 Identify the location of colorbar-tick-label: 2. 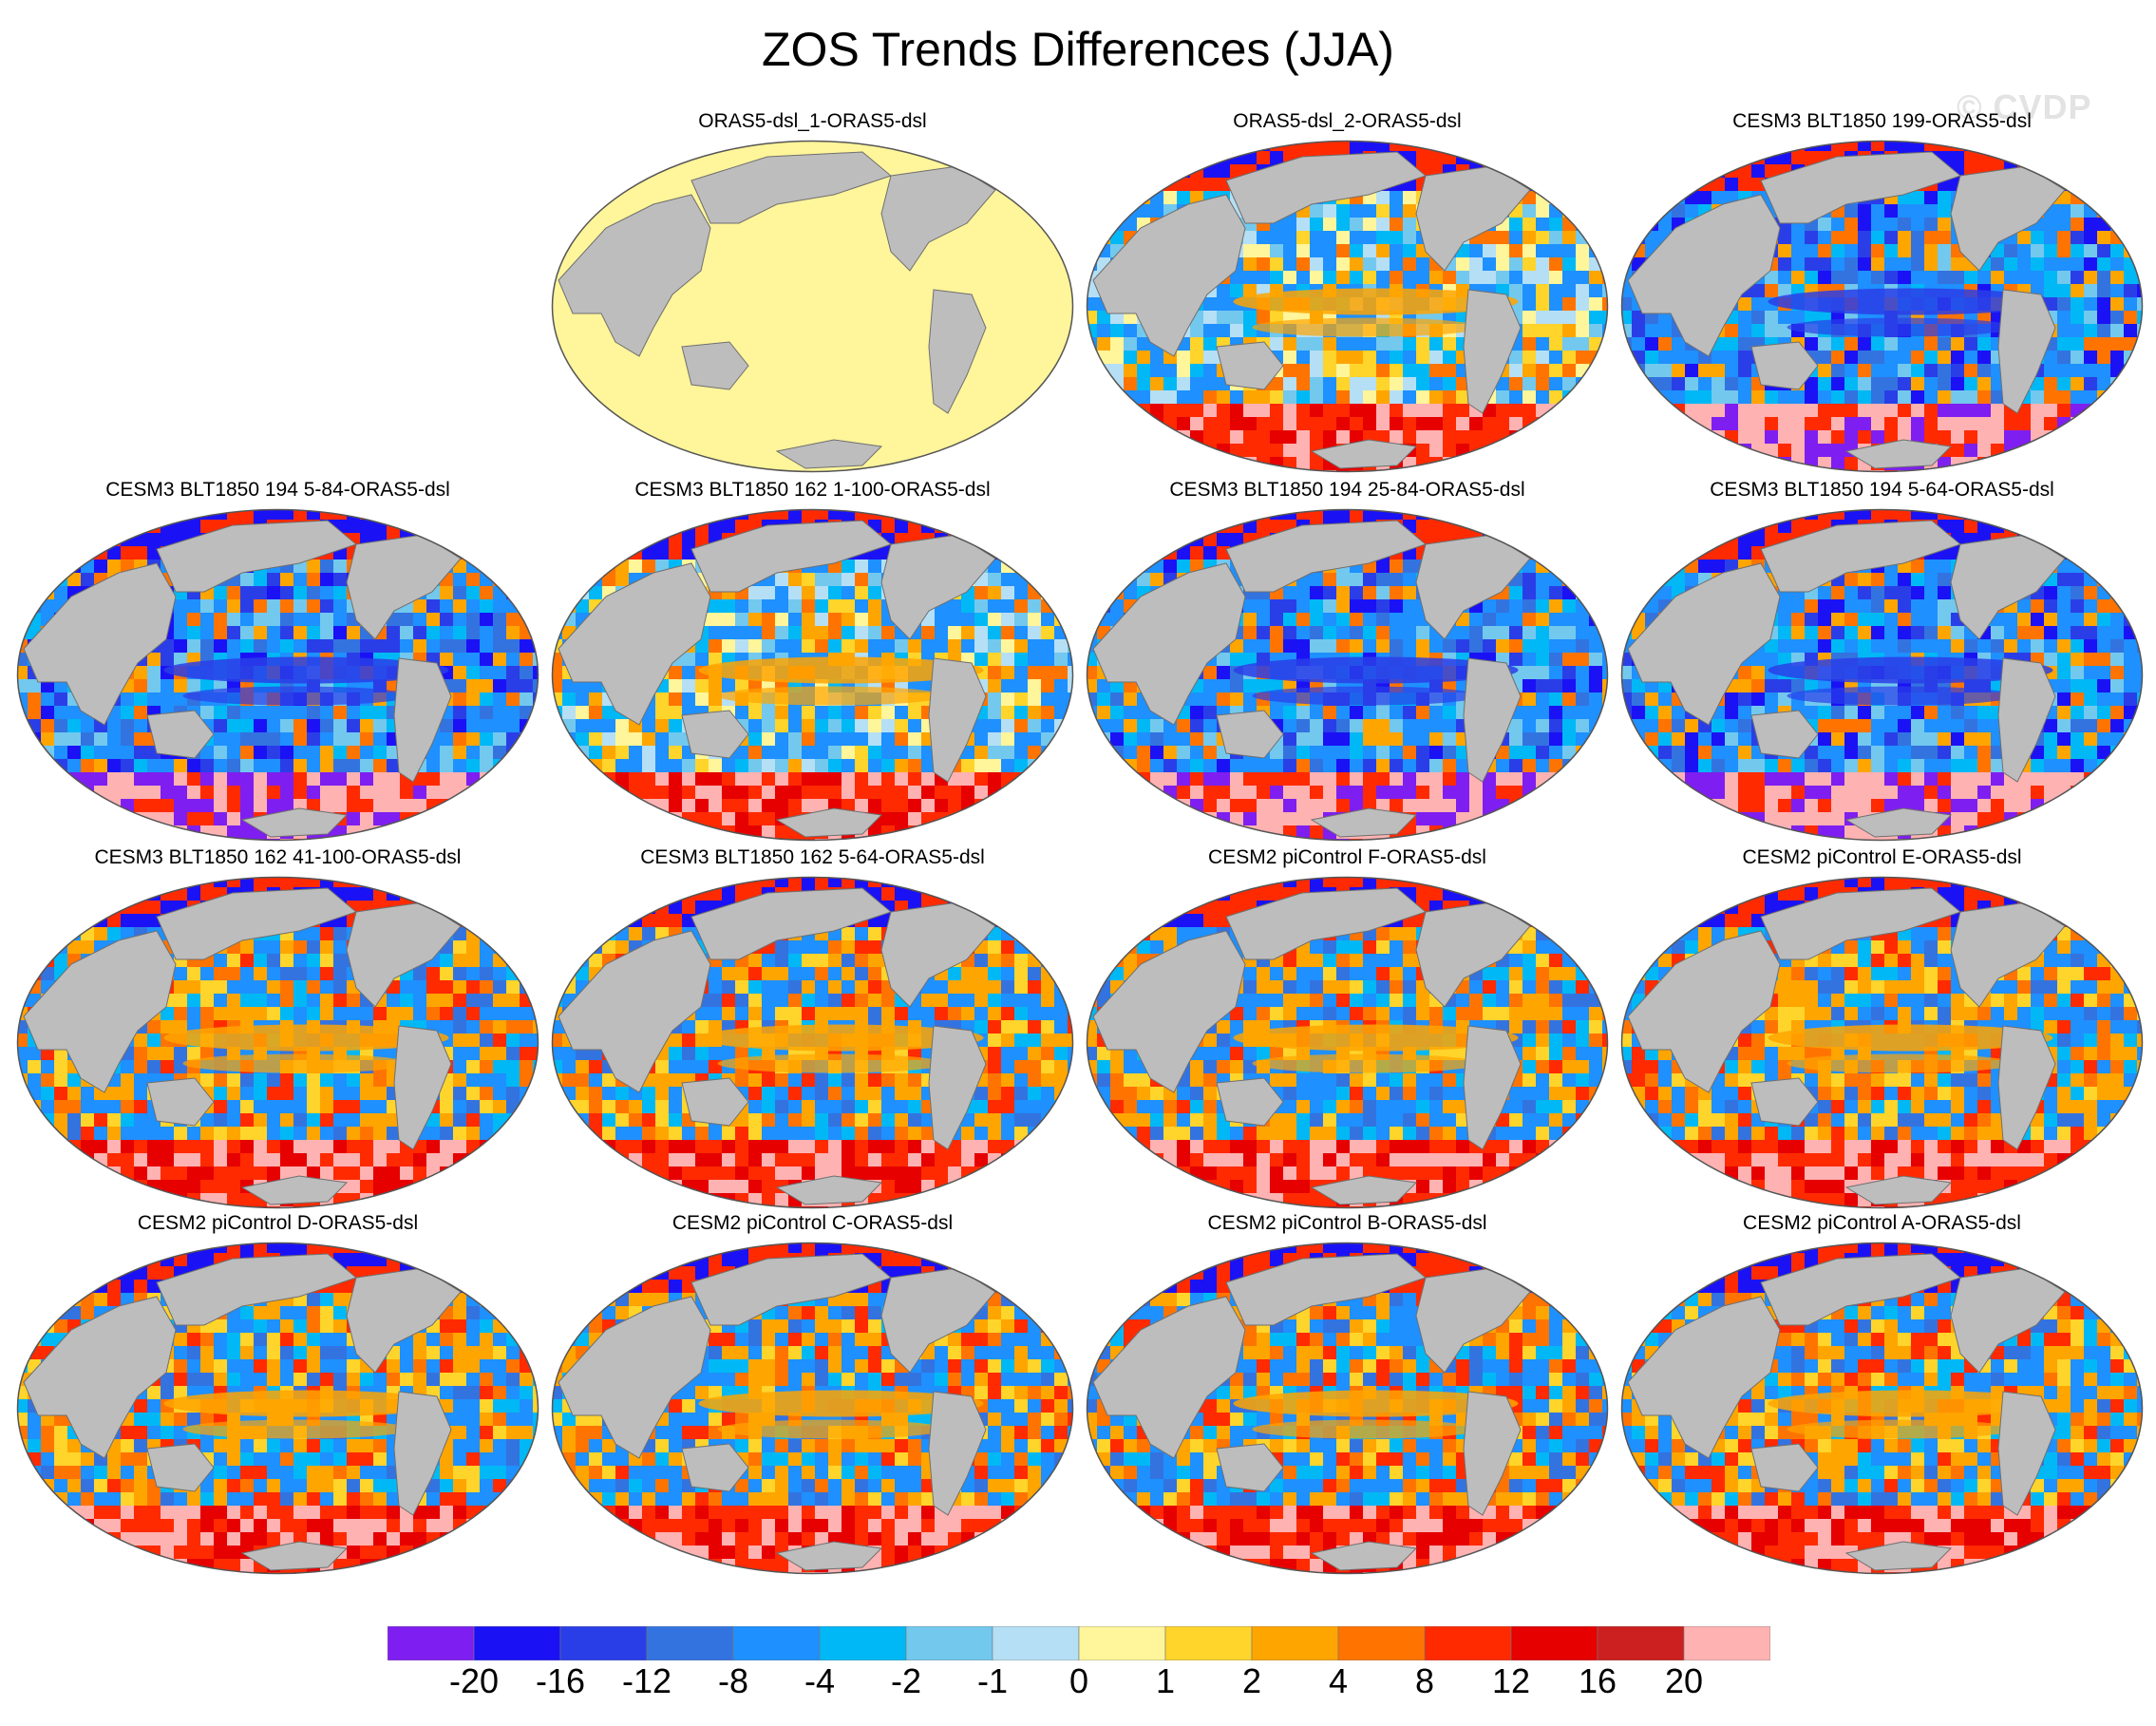
(1252, 1680).